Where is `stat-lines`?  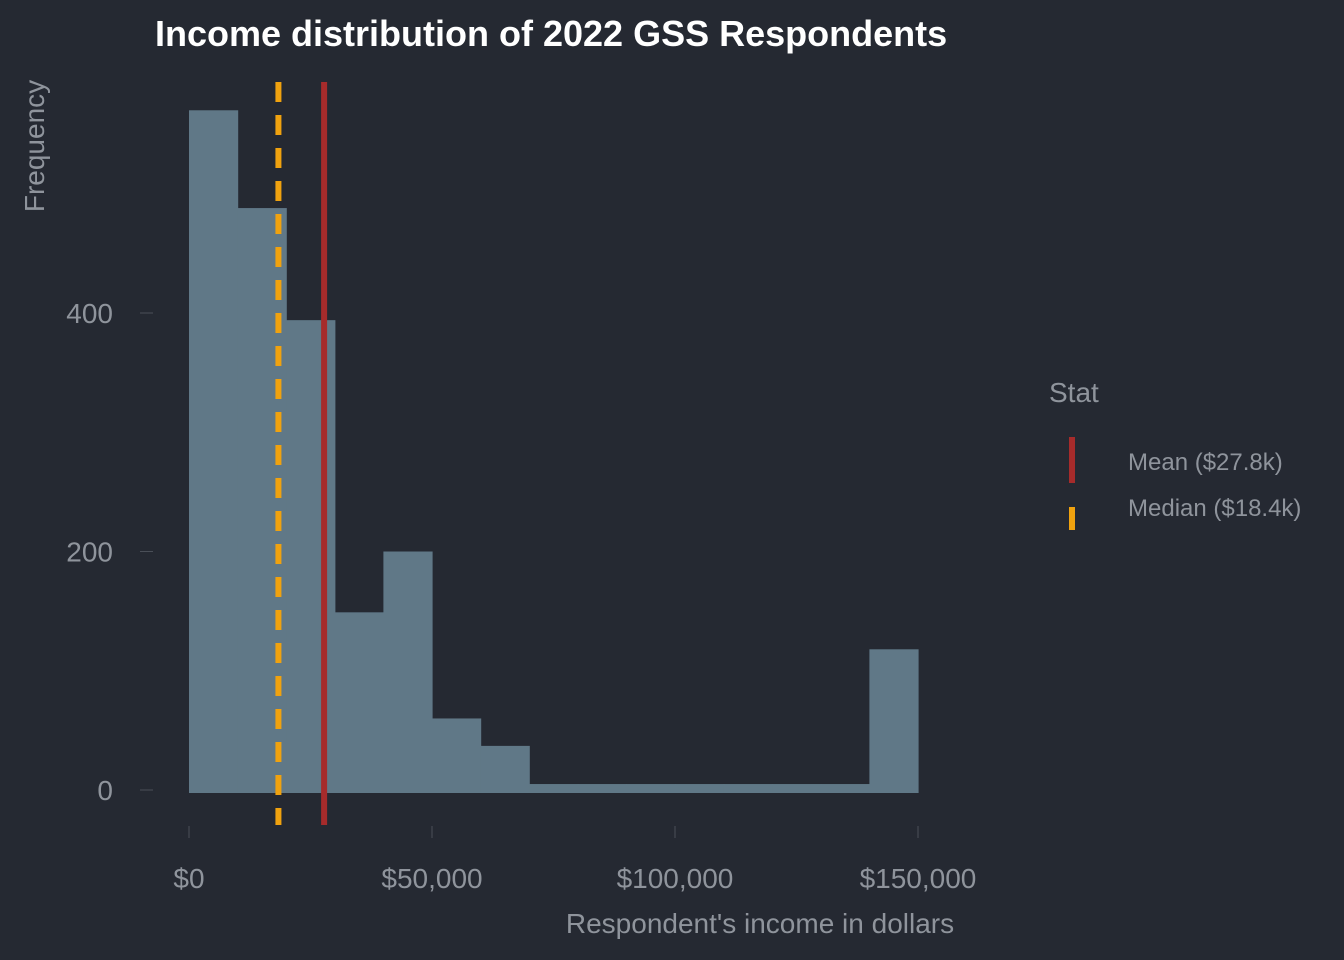
stat-lines is located at coordinates (301, 453).